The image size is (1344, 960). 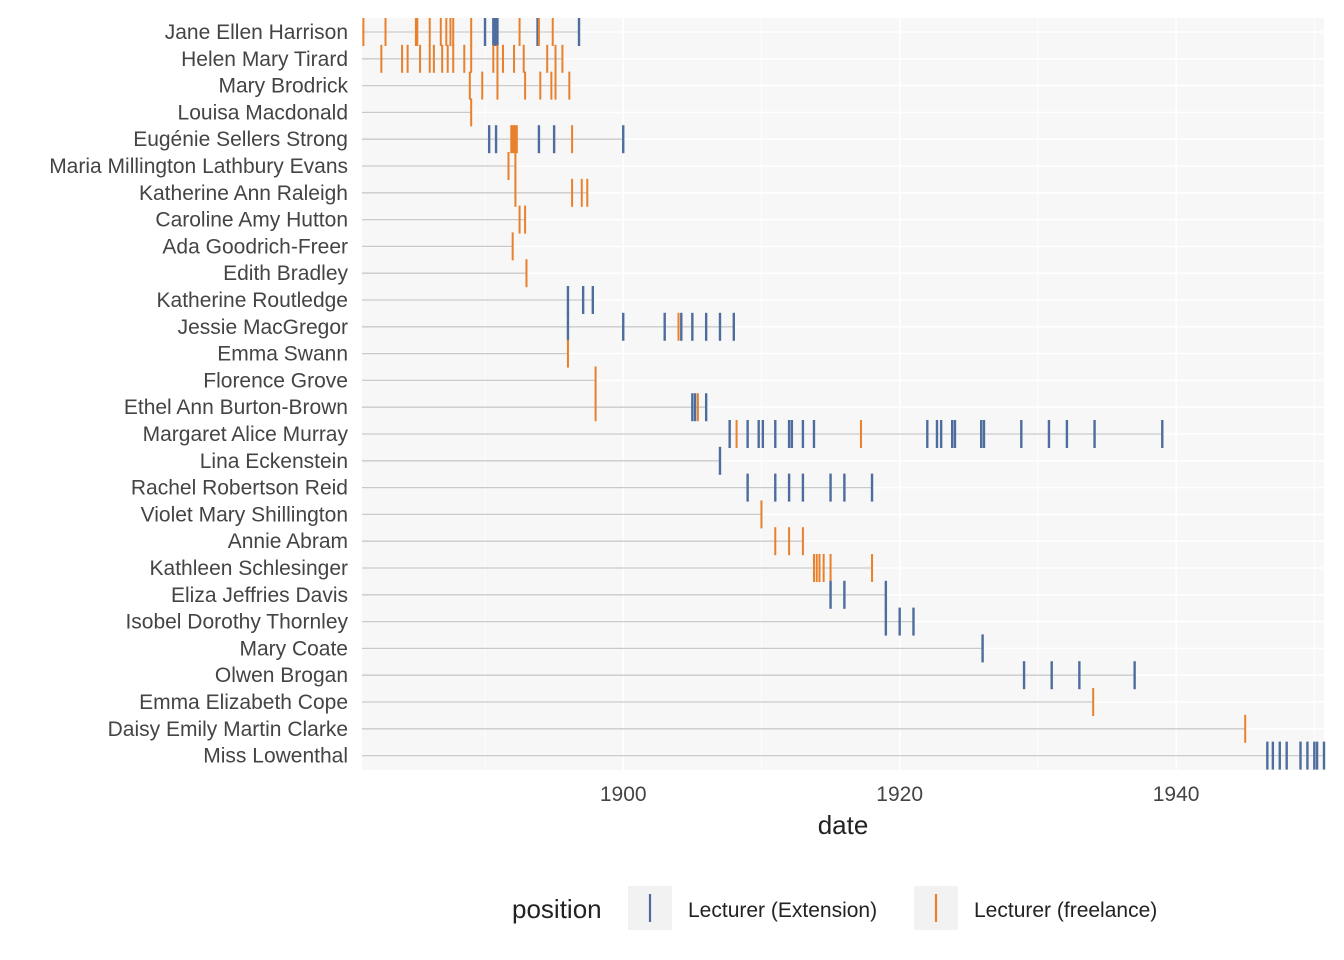 What do you see at coordinates (263, 327) in the screenshot?
I see `y-axis-label: Jessie MacGregor` at bounding box center [263, 327].